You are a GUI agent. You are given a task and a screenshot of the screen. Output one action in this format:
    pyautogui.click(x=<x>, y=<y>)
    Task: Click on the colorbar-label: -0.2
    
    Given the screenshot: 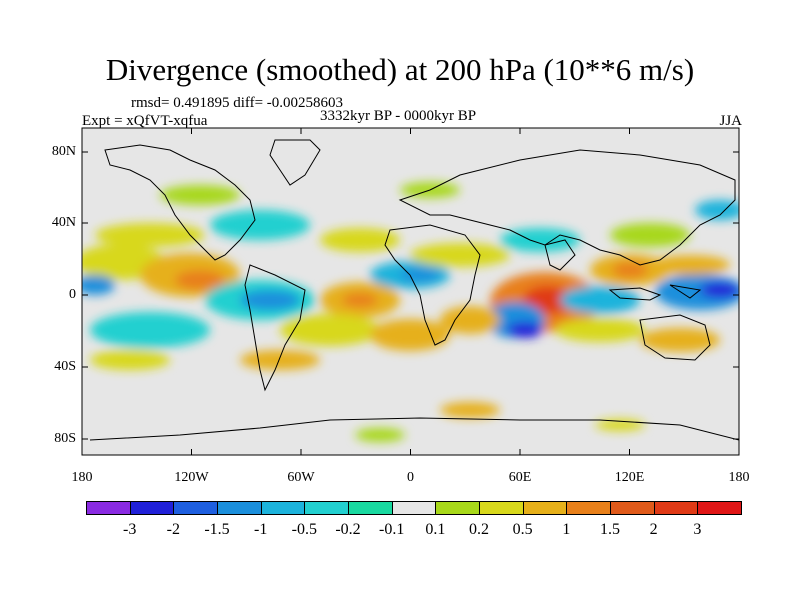 What is the action you would take?
    pyautogui.click(x=348, y=529)
    